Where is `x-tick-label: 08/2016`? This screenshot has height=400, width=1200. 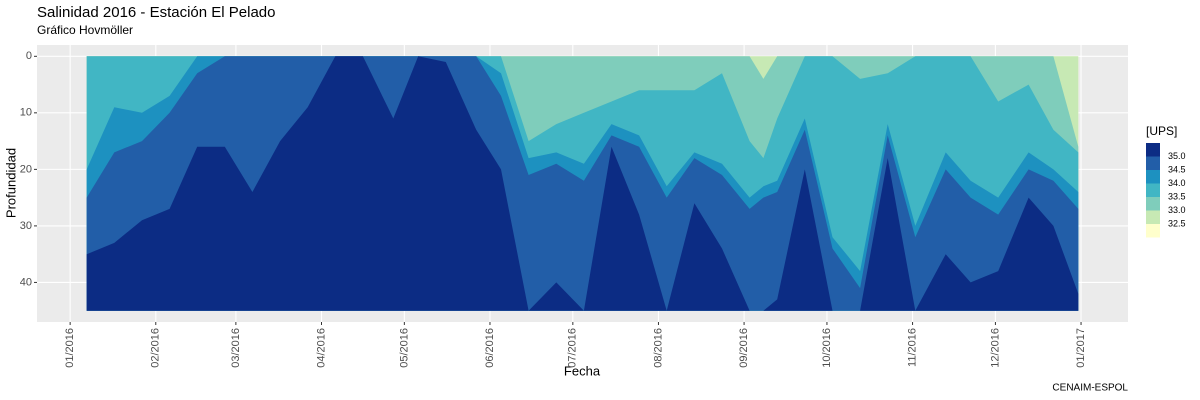 x-tick-label: 08/2016 is located at coordinates (658, 348).